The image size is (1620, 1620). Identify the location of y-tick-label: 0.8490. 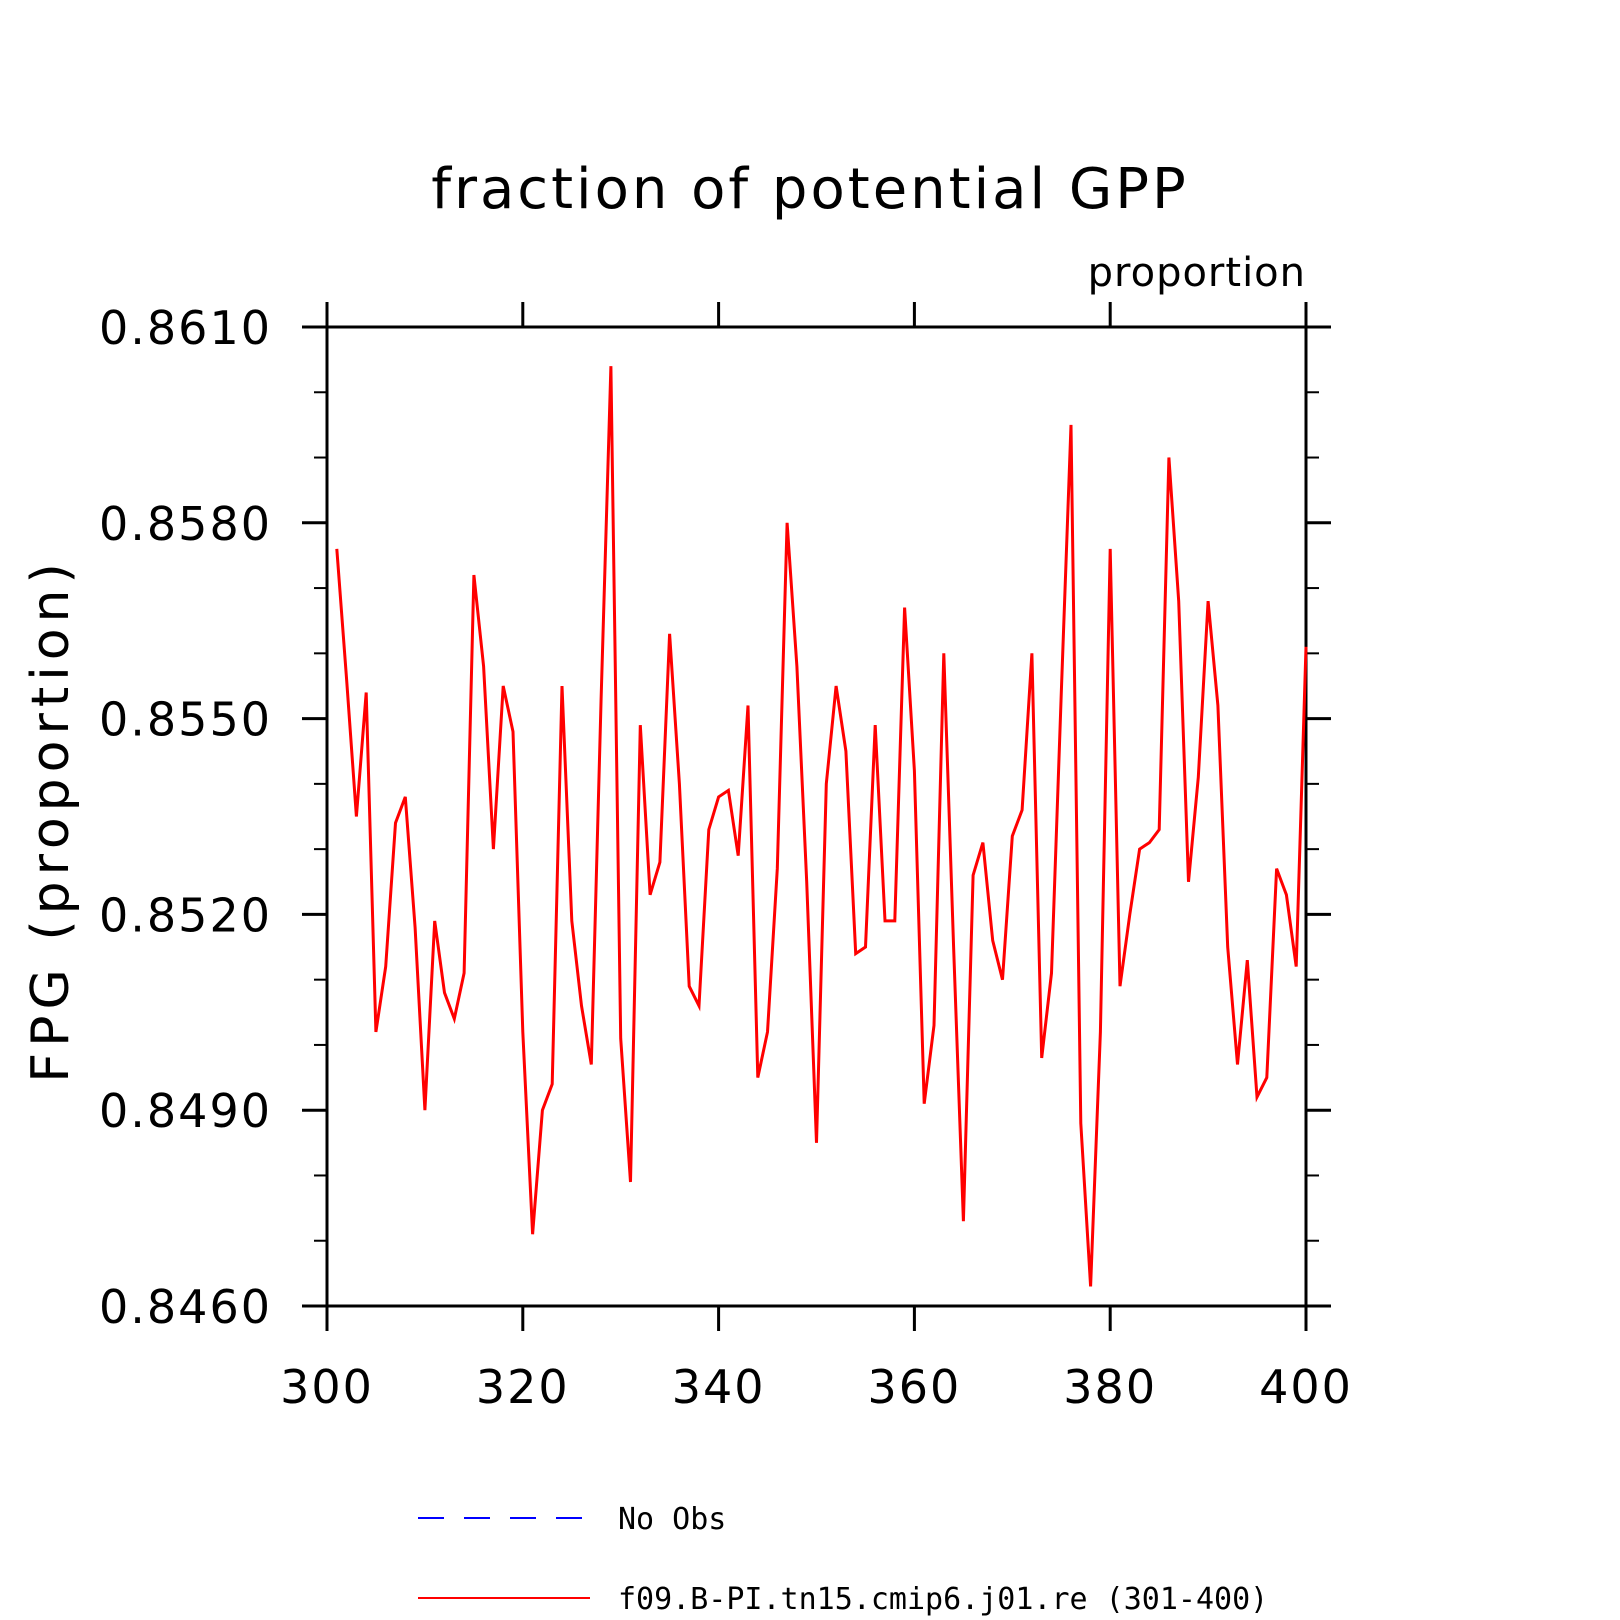
(185, 1111).